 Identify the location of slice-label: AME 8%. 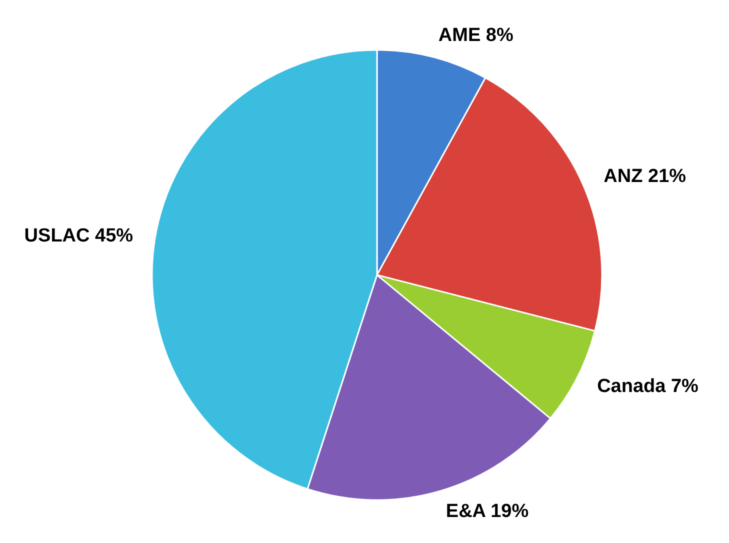
(476, 35).